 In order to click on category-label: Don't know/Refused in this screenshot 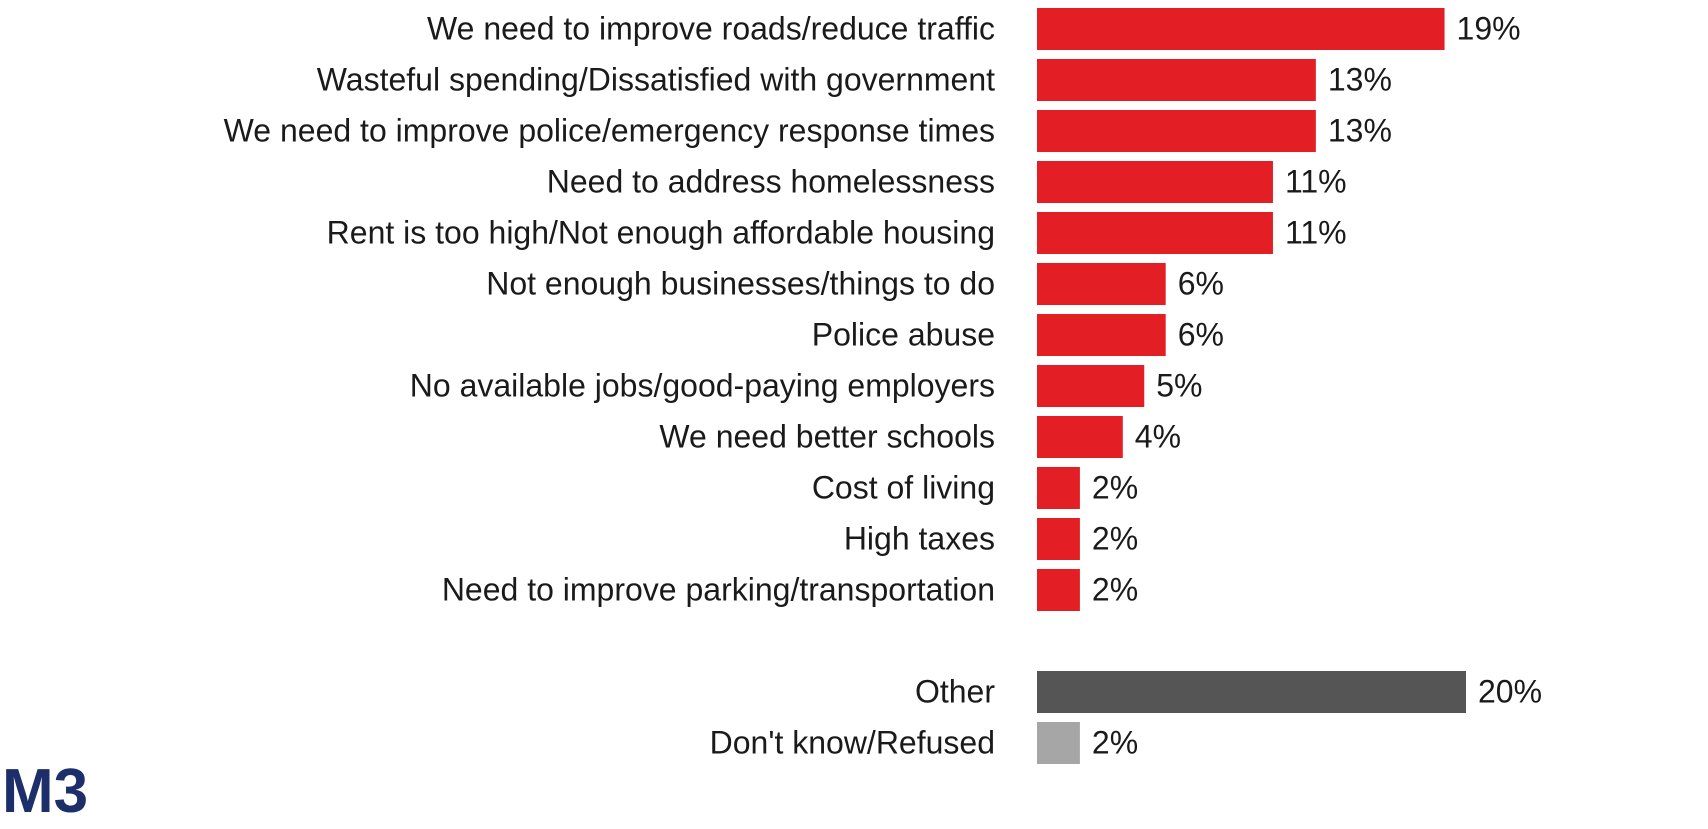, I will do `click(852, 742)`.